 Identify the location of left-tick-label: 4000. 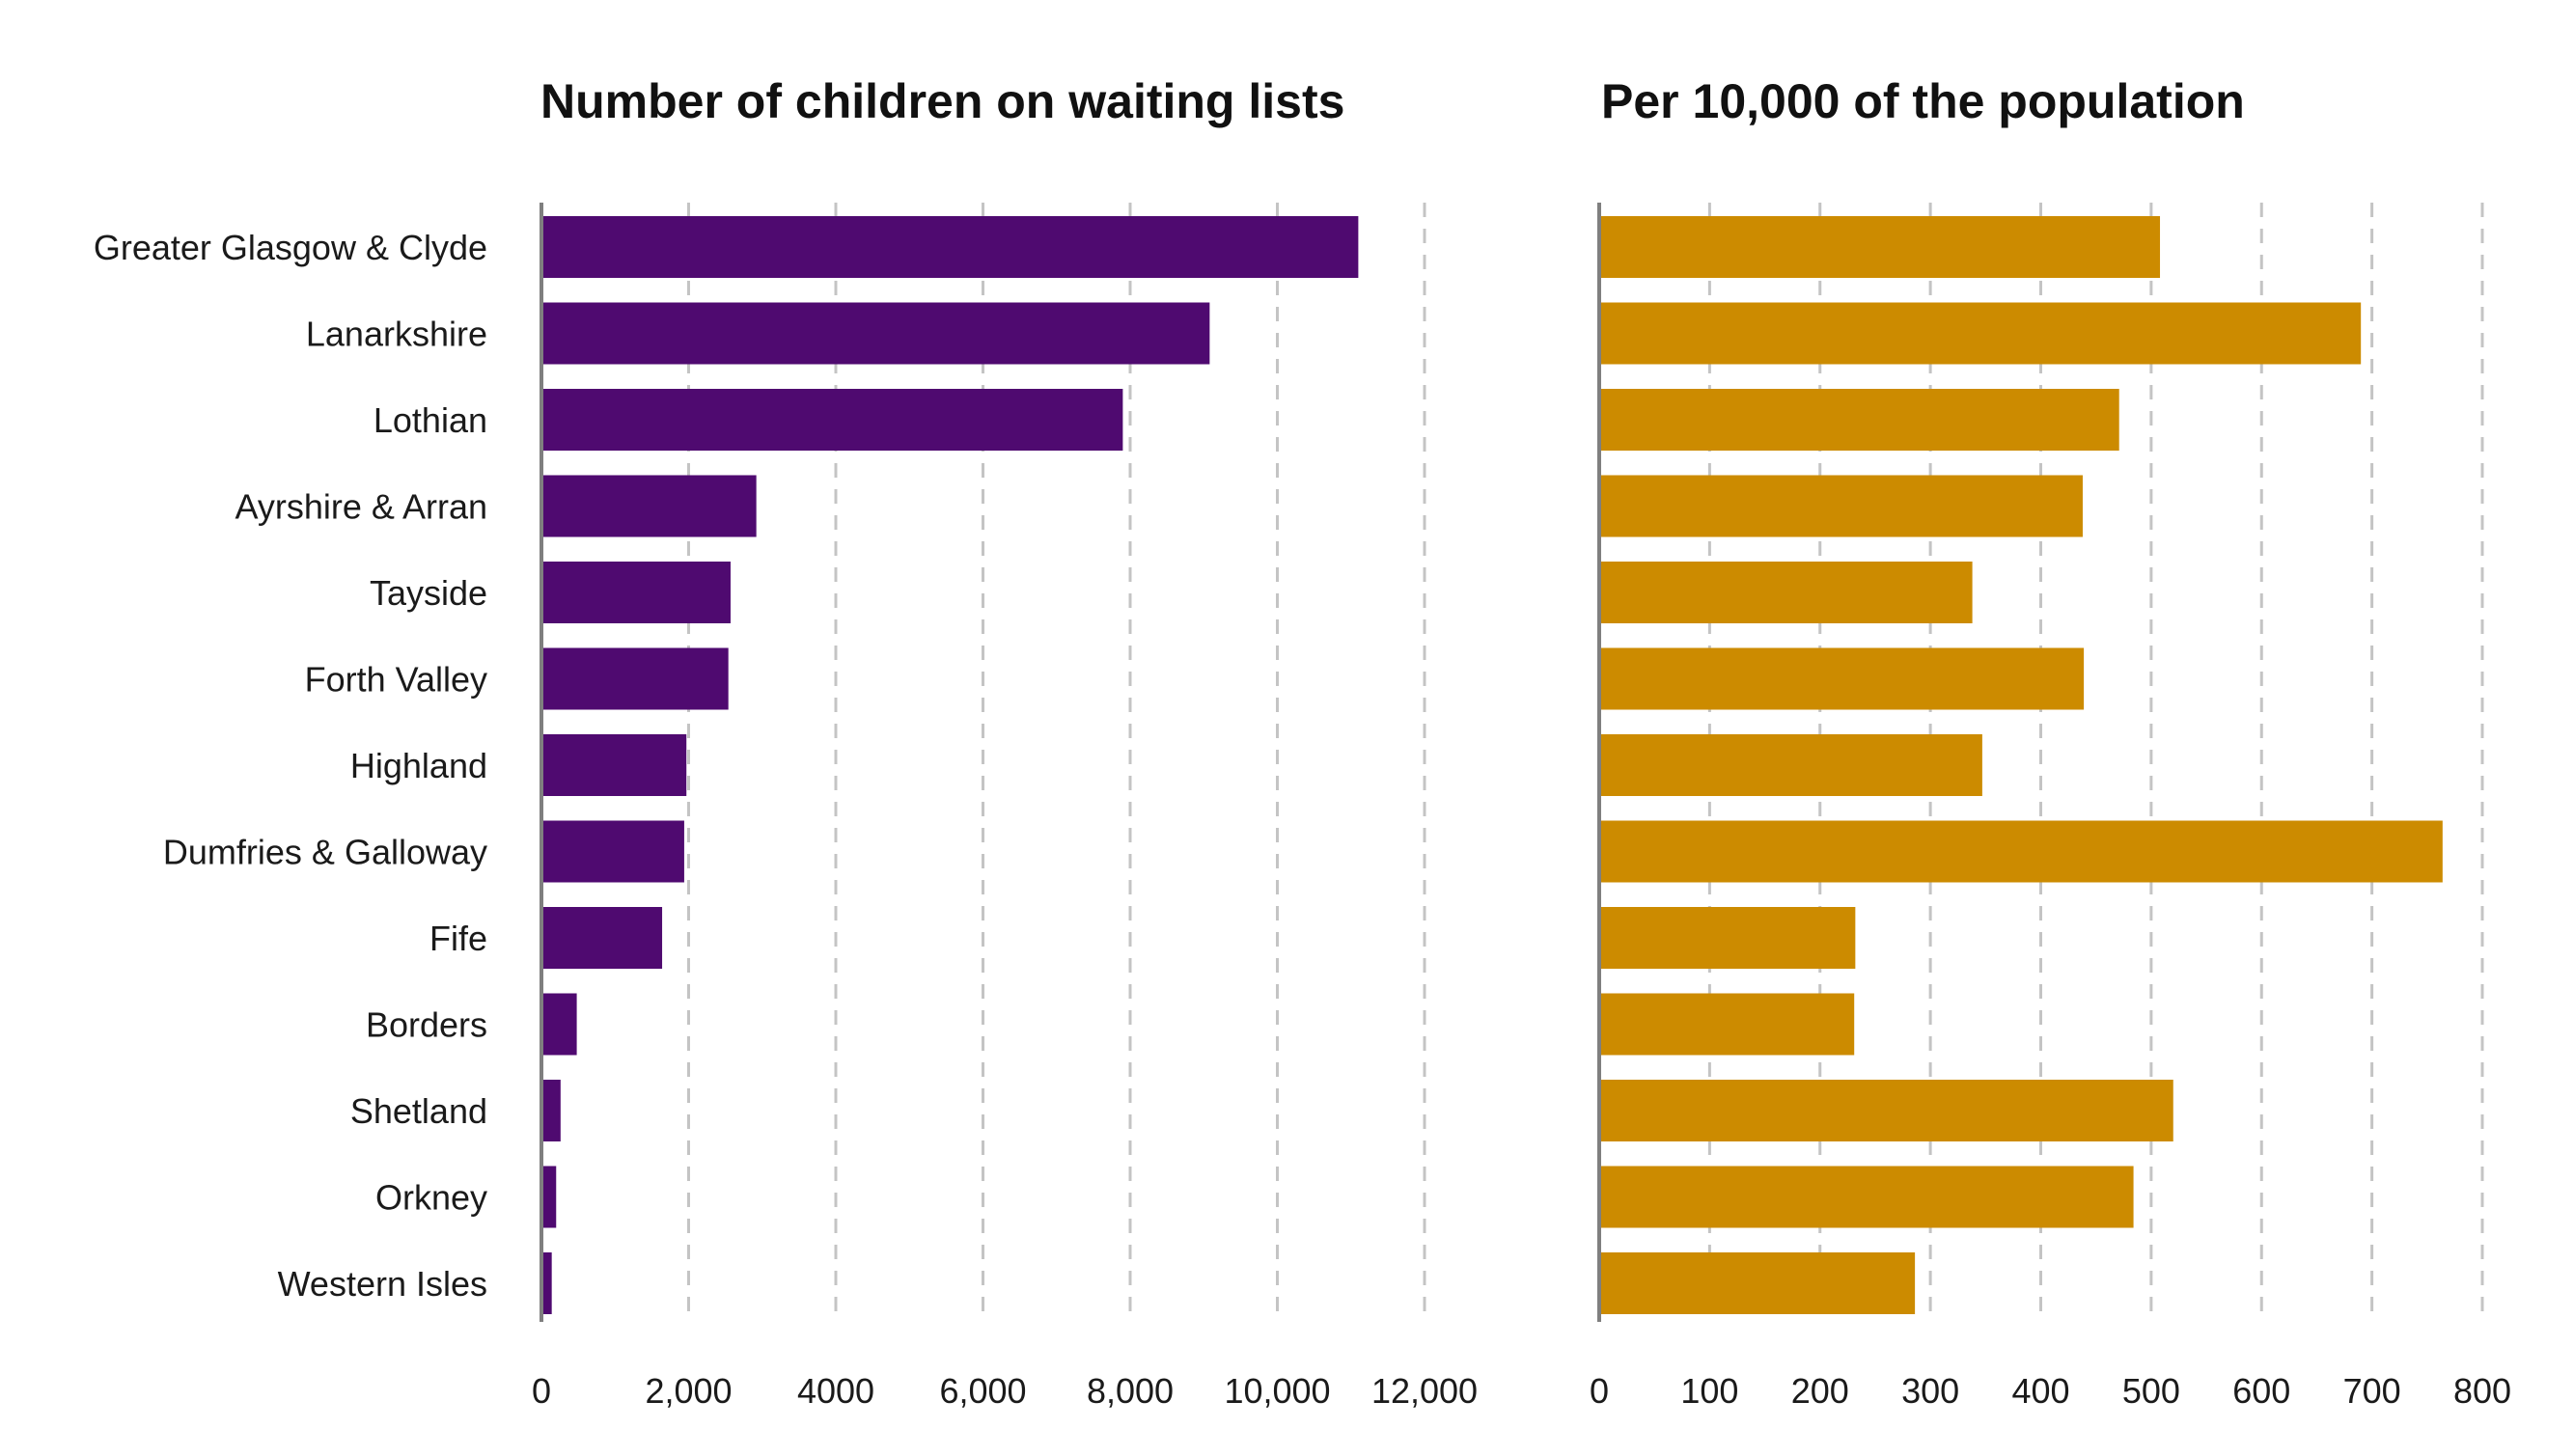
(835, 1391).